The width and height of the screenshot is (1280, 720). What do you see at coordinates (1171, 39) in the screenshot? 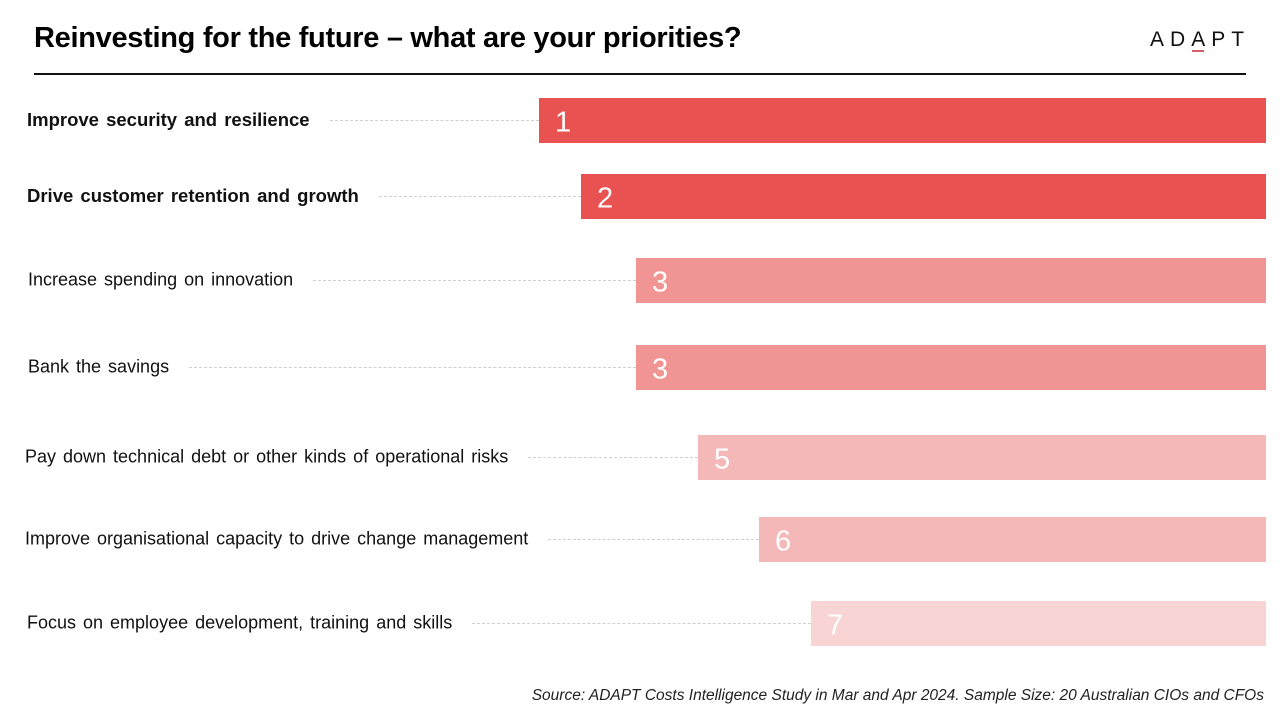
I see `logo-prefix: AD` at bounding box center [1171, 39].